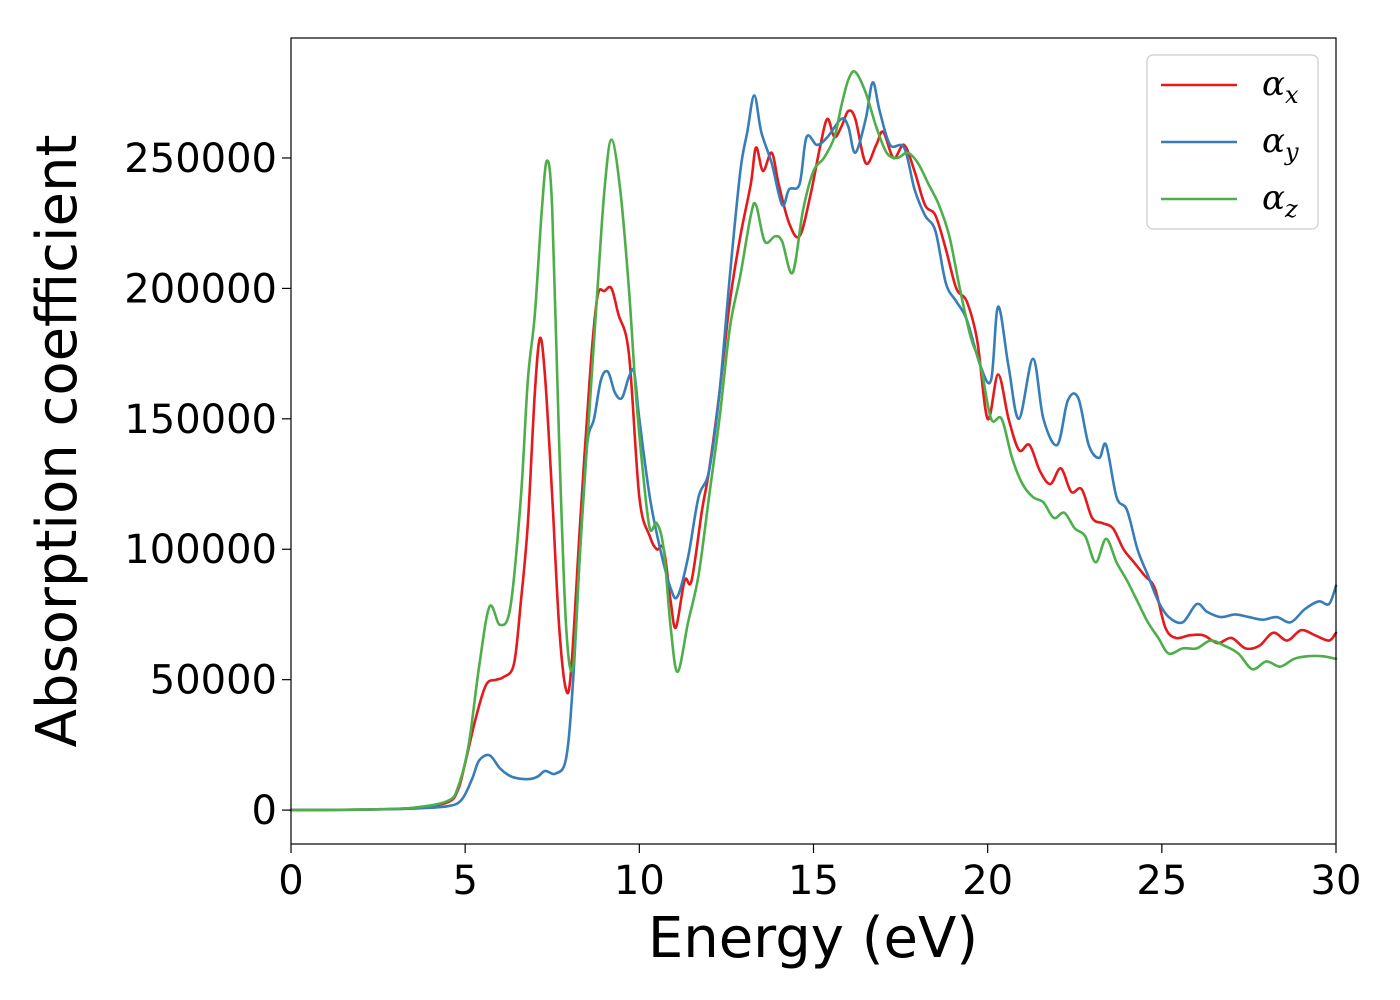  What do you see at coordinates (464, 881) in the screenshot?
I see `x-tick-label: 5` at bounding box center [464, 881].